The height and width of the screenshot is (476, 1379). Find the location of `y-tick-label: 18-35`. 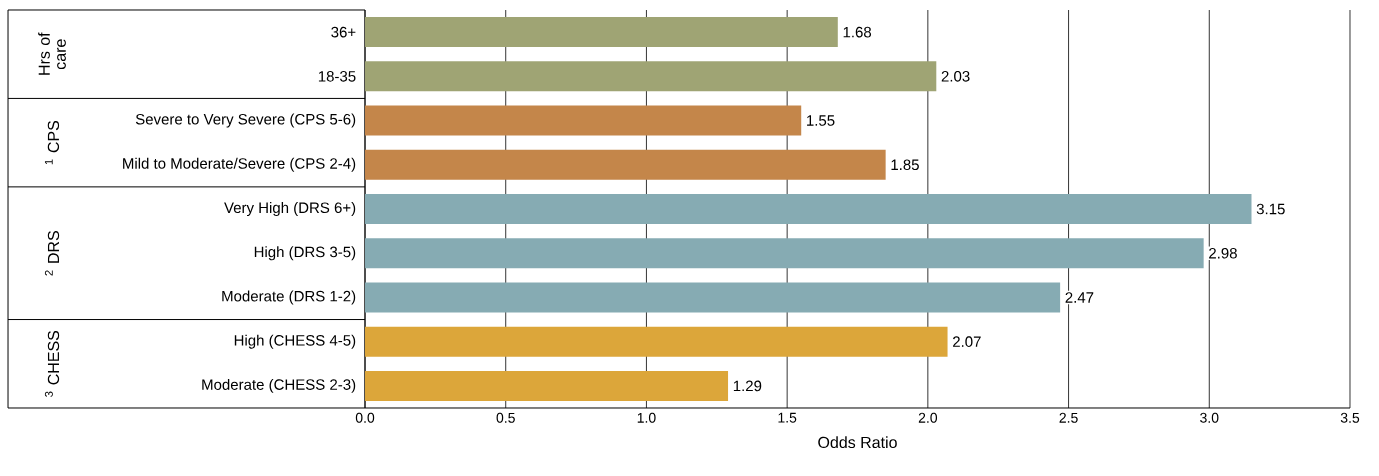

y-tick-label: 18-35 is located at coordinates (337, 76).